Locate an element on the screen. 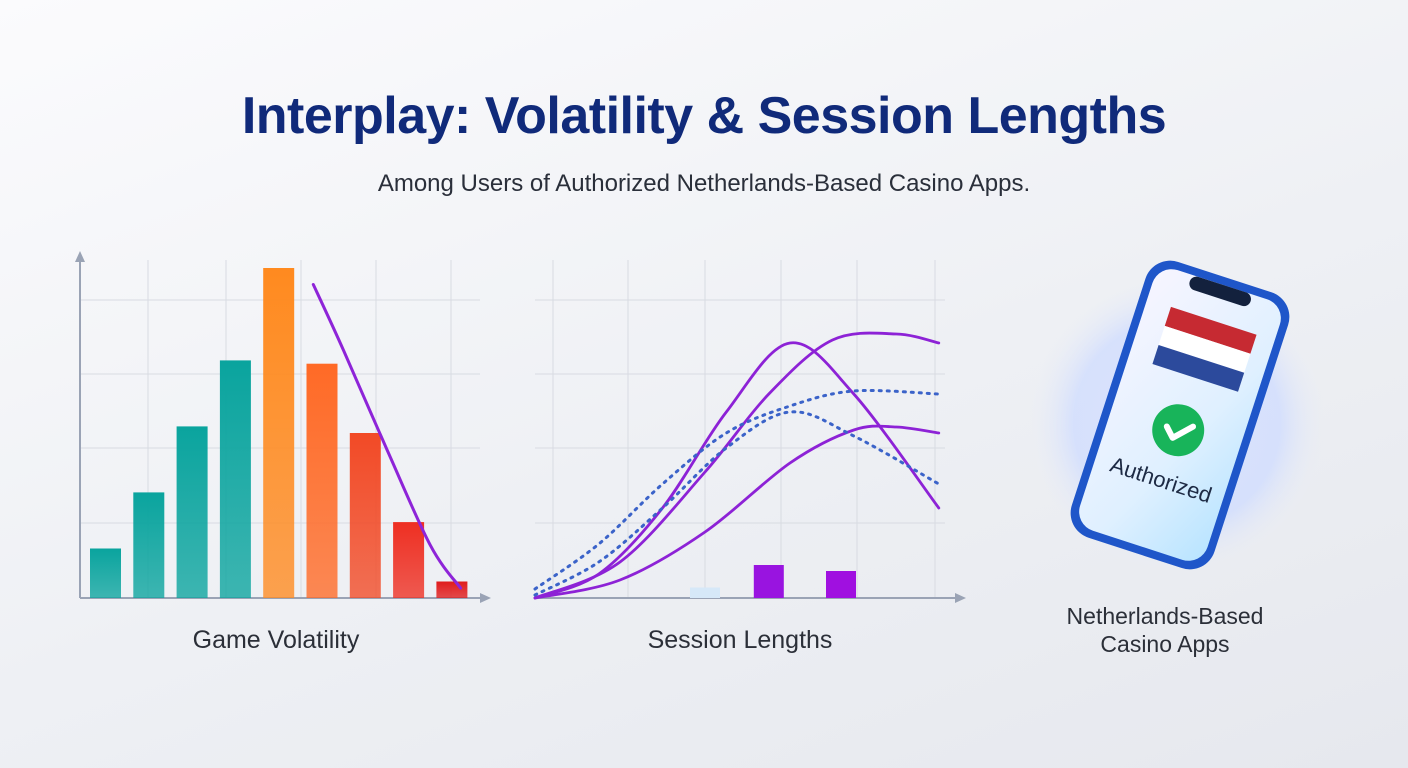 The image size is (1408, 768). phone-illustration: Authorized is located at coordinates (1177, 415).